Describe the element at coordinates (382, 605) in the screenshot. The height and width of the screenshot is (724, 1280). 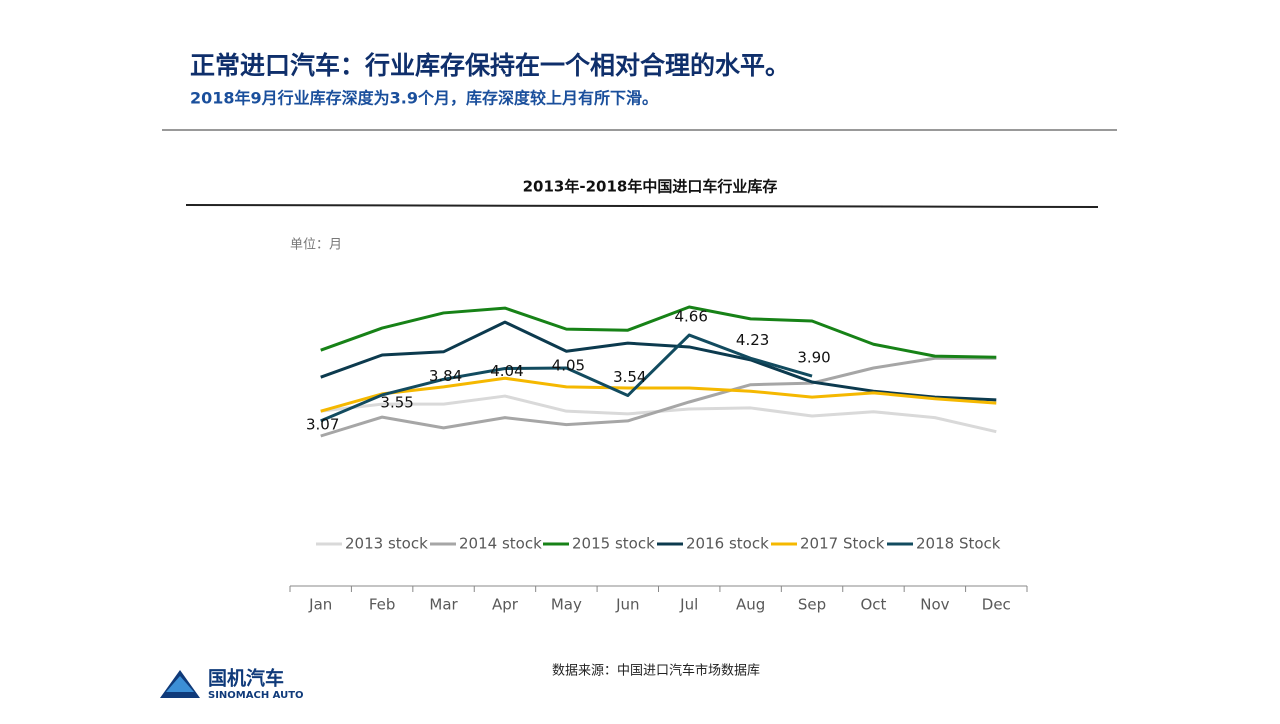
I see `x-tick-label: Feb` at that location.